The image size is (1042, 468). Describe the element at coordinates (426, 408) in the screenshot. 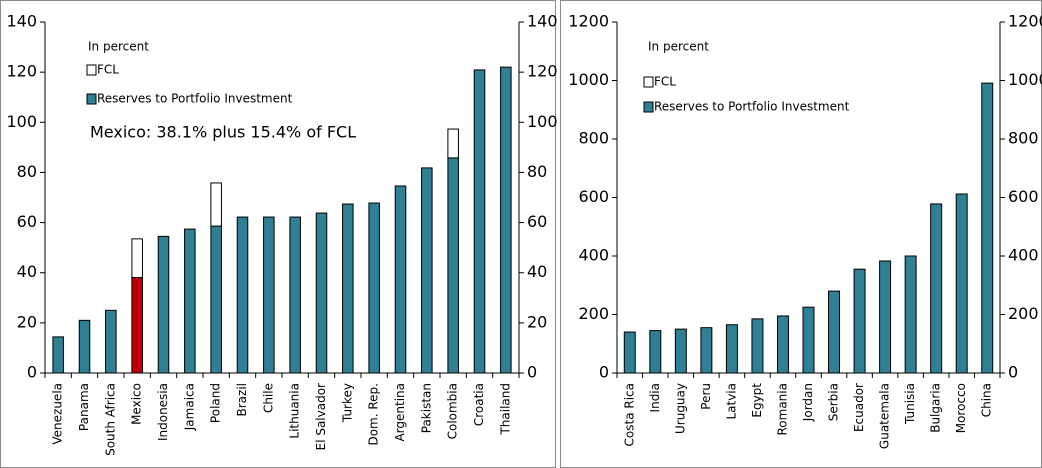

I see `x-tick-label: Pakistan` at that location.